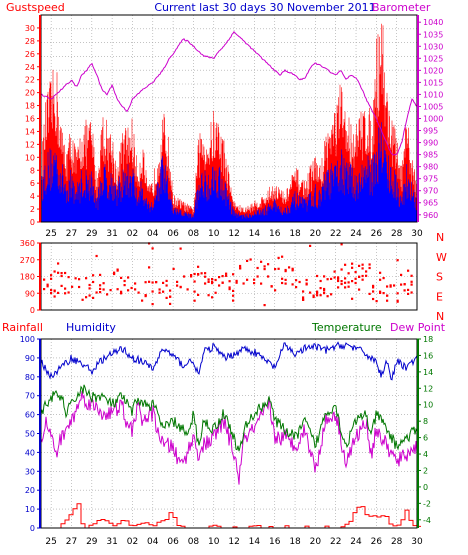 This screenshot has height=555, width=468. I want to click on climate-panel-date-label: 24, so click(356, 542).